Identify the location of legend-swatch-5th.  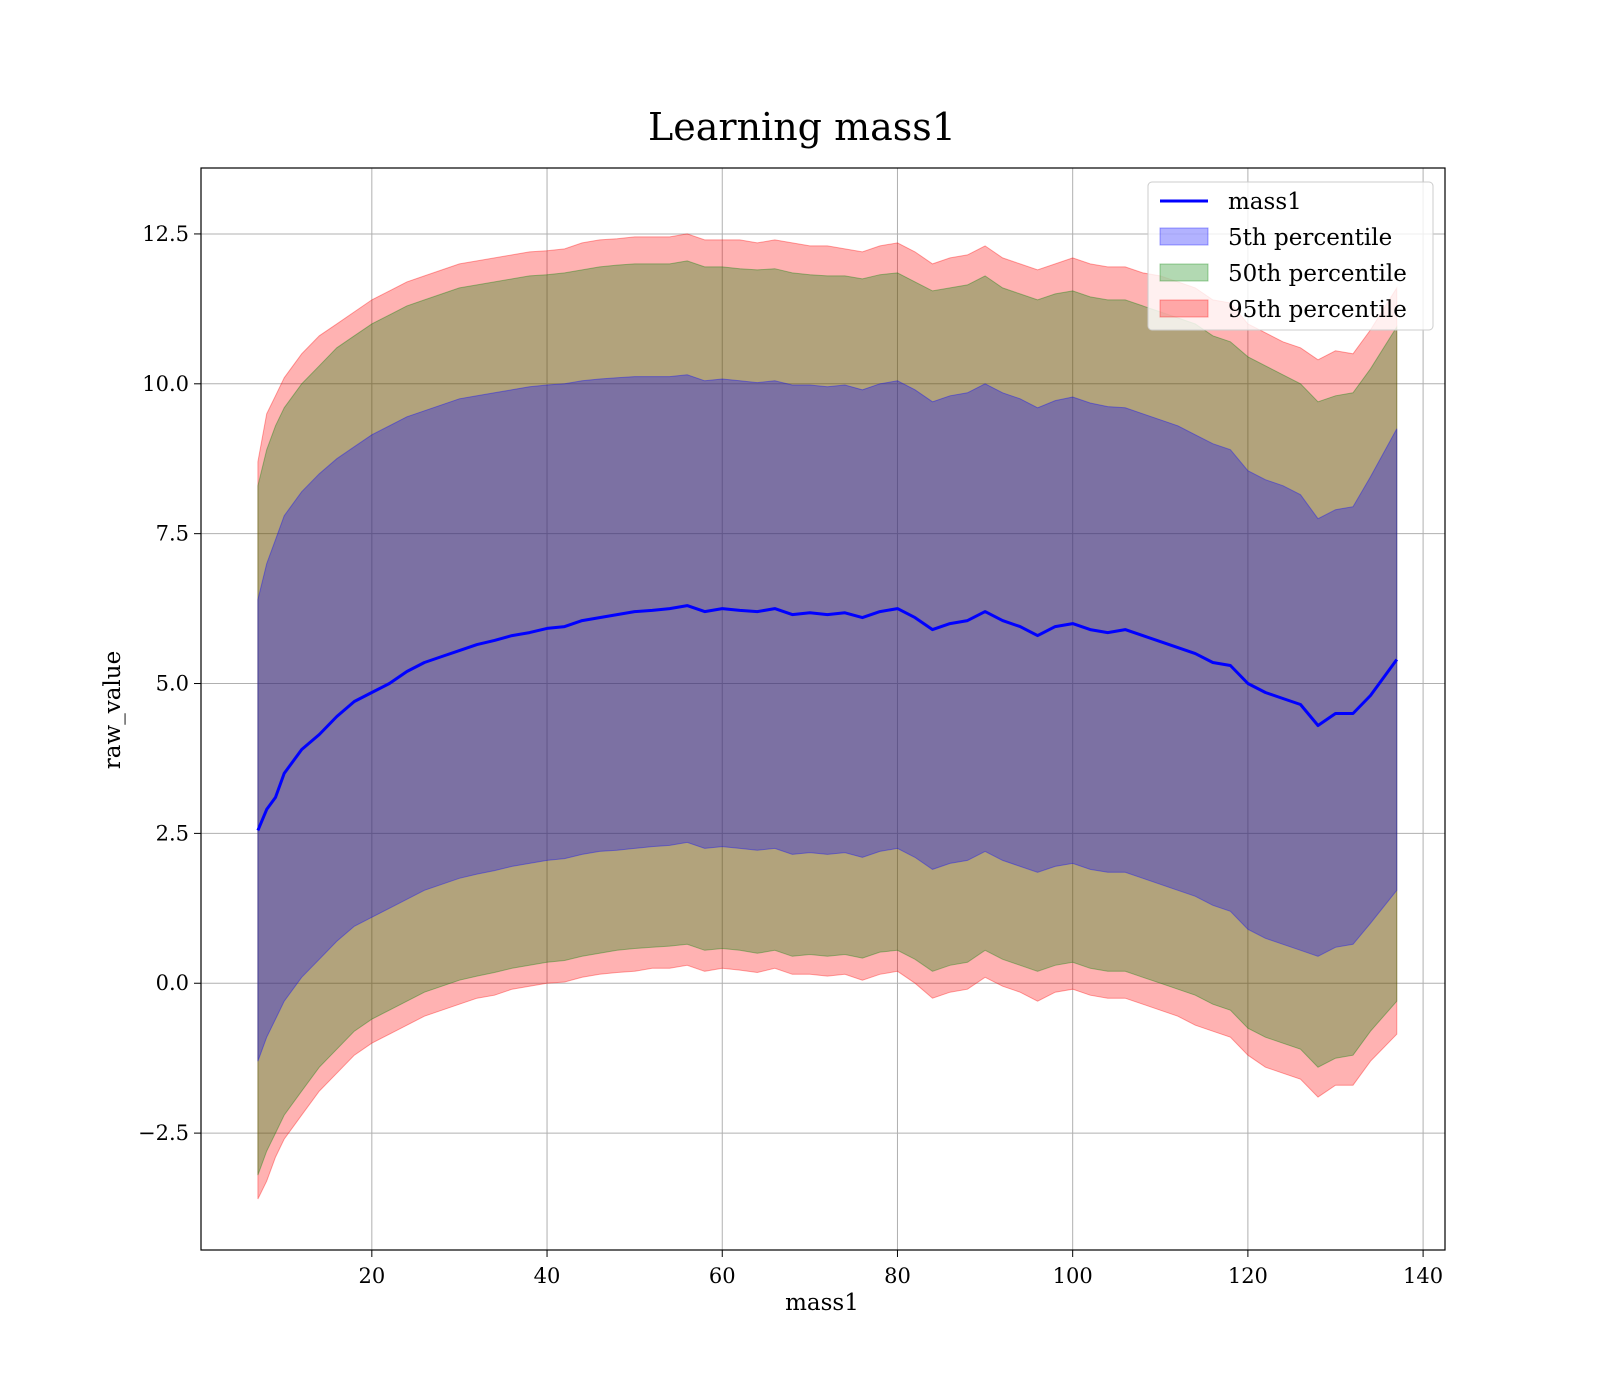
(1184, 236).